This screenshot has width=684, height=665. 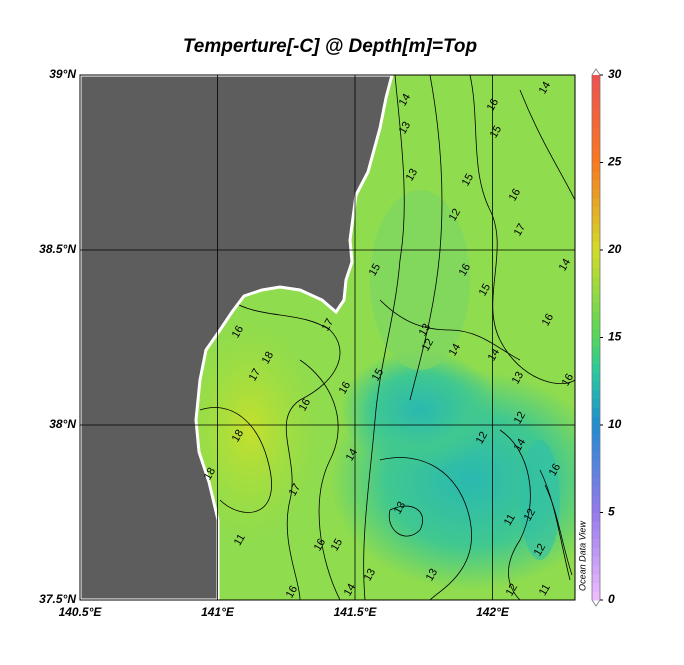 What do you see at coordinates (611, 599) in the screenshot?
I see `colorbar-tick-label: 0` at bounding box center [611, 599].